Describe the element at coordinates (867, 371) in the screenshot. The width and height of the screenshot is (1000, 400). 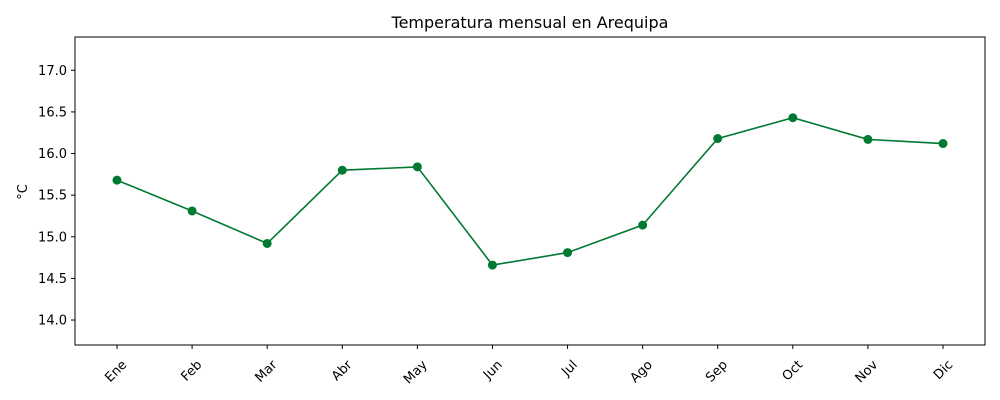
I see `x-tick-label: Nov` at that location.